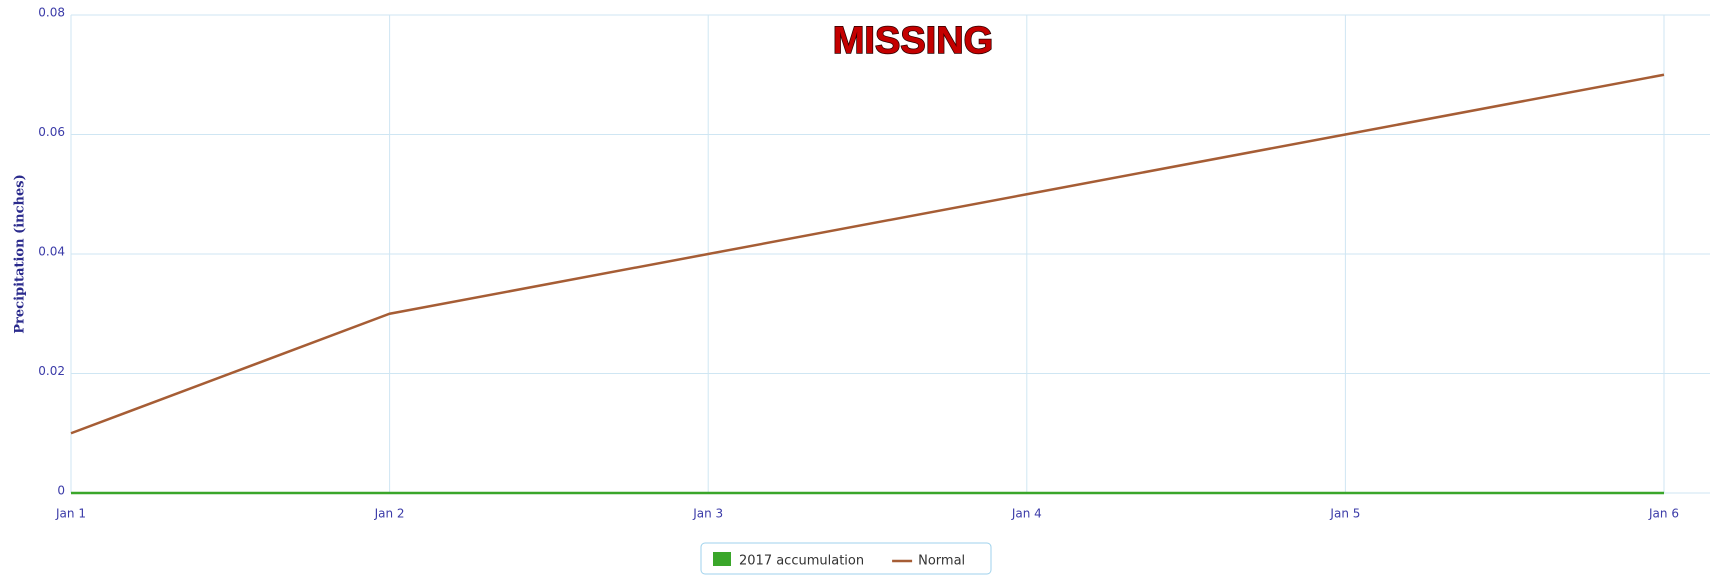 Image resolution: width=1713 pixels, height=575 pixels. What do you see at coordinates (51, 252) in the screenshot?
I see `y-tick-label: 0.04` at bounding box center [51, 252].